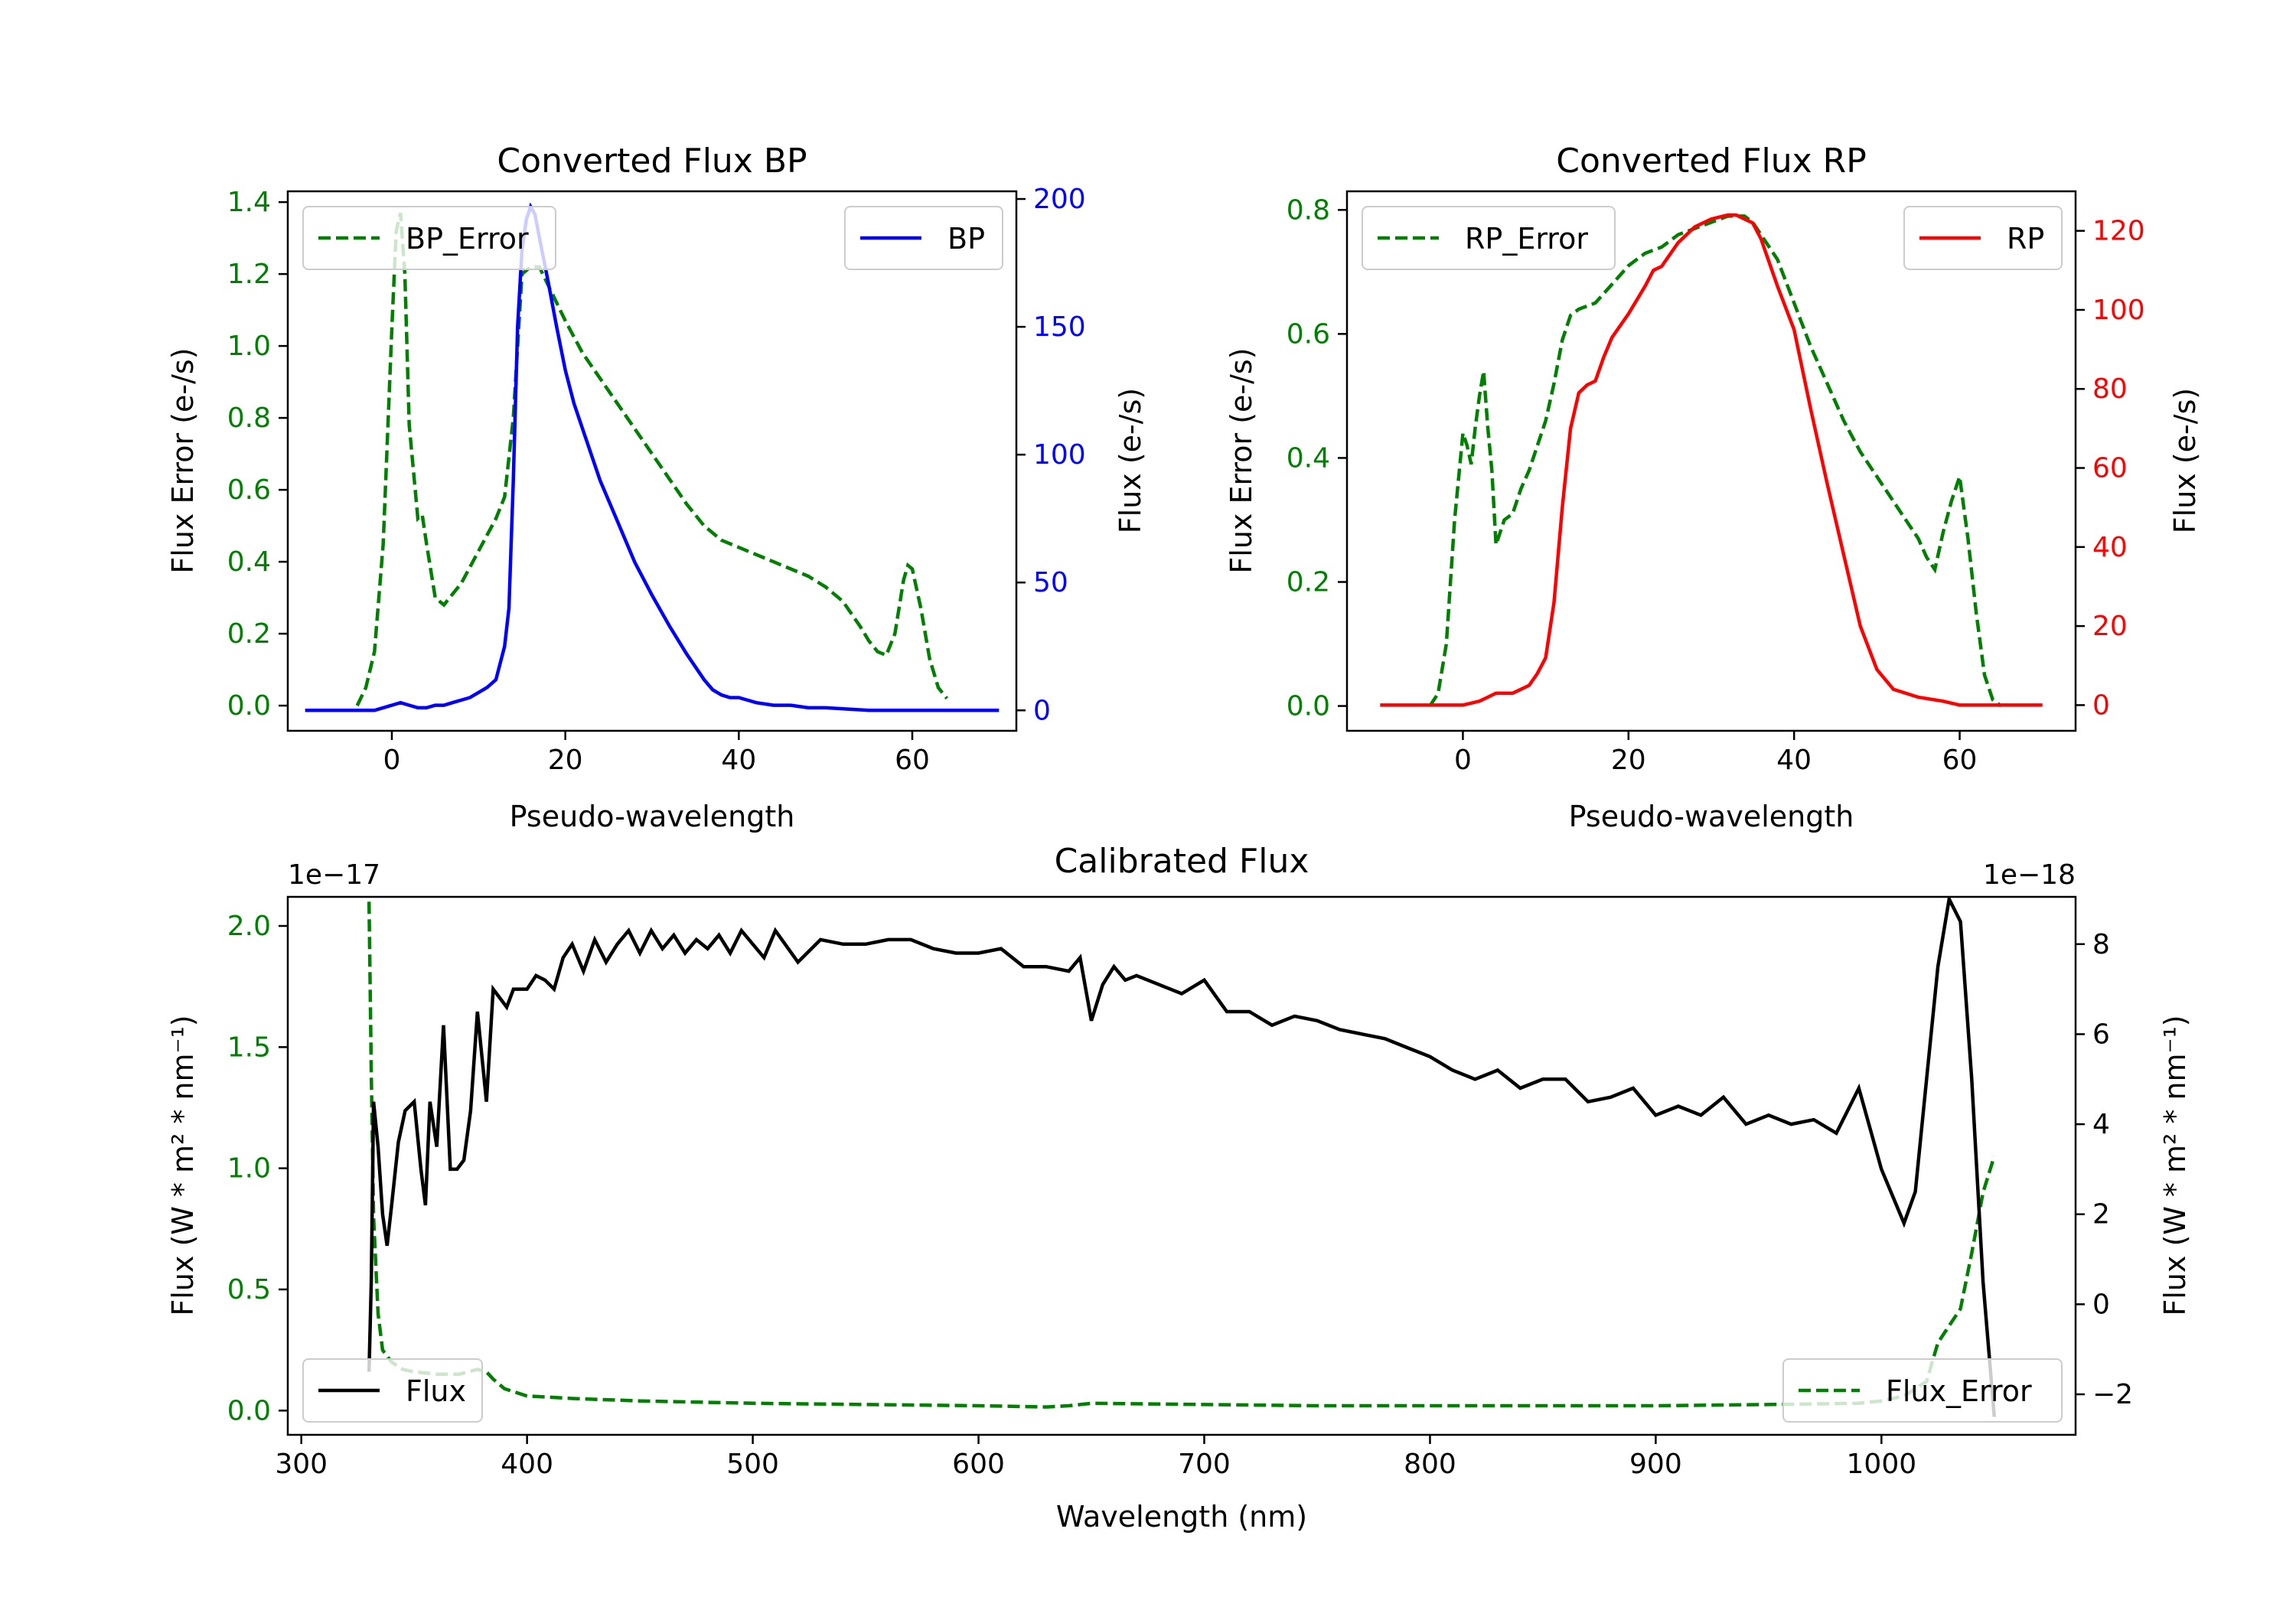 The height and width of the screenshot is (1607, 2296). Describe the element at coordinates (249, 1289) in the screenshot. I see `left-y-tick-label: 0.5` at that location.